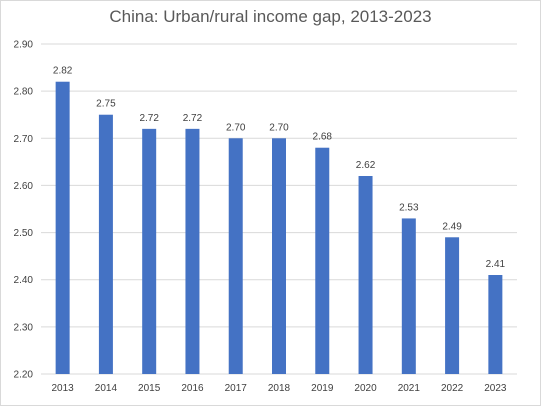  Describe the element at coordinates (149, 388) in the screenshot. I see `x-tick-label: 2015` at that location.